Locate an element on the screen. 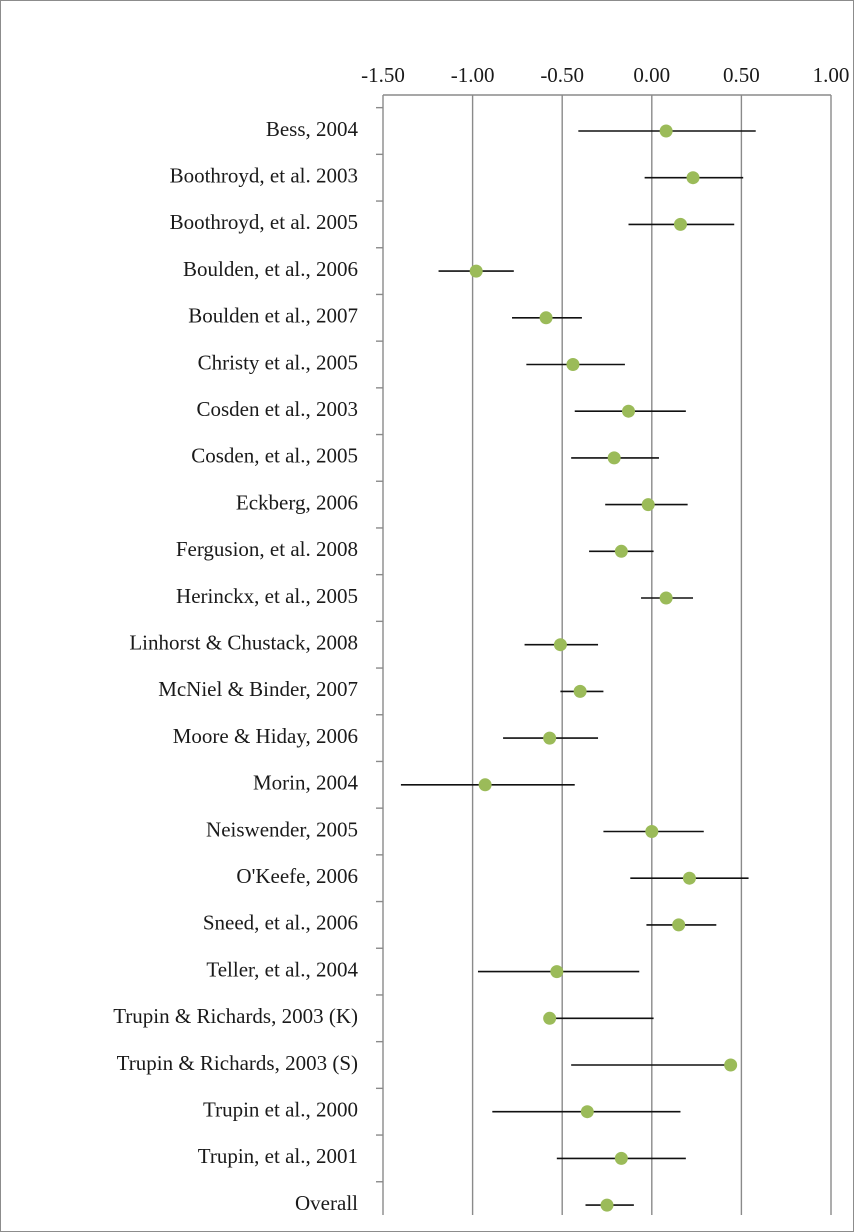  study-label: Neiswender, 2005 is located at coordinates (282, 829).